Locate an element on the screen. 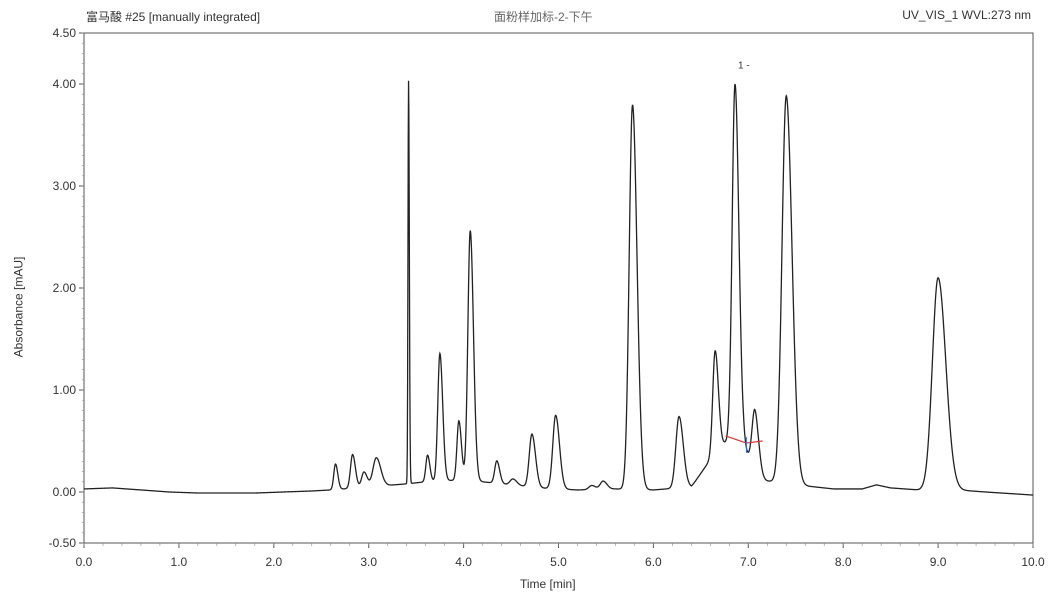  x-tick-label: 6.0 is located at coordinates (653, 562).